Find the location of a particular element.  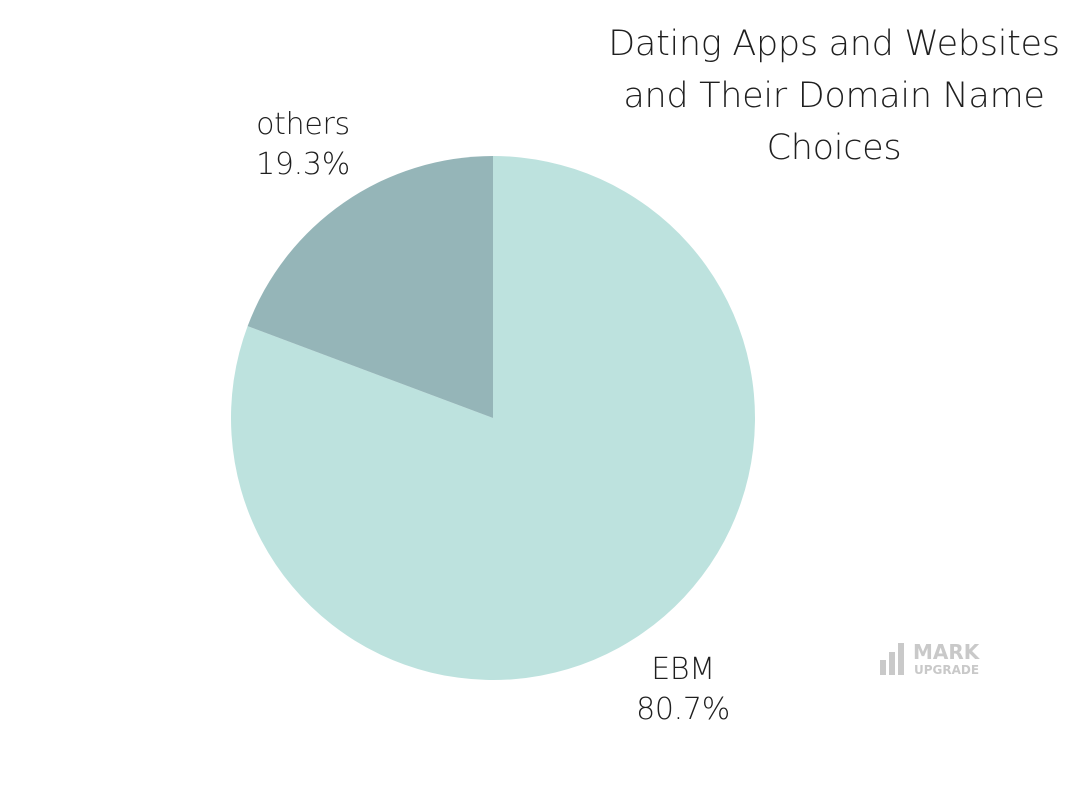

slice-label-ebm: EBM 80.7% is located at coordinates (683, 690).